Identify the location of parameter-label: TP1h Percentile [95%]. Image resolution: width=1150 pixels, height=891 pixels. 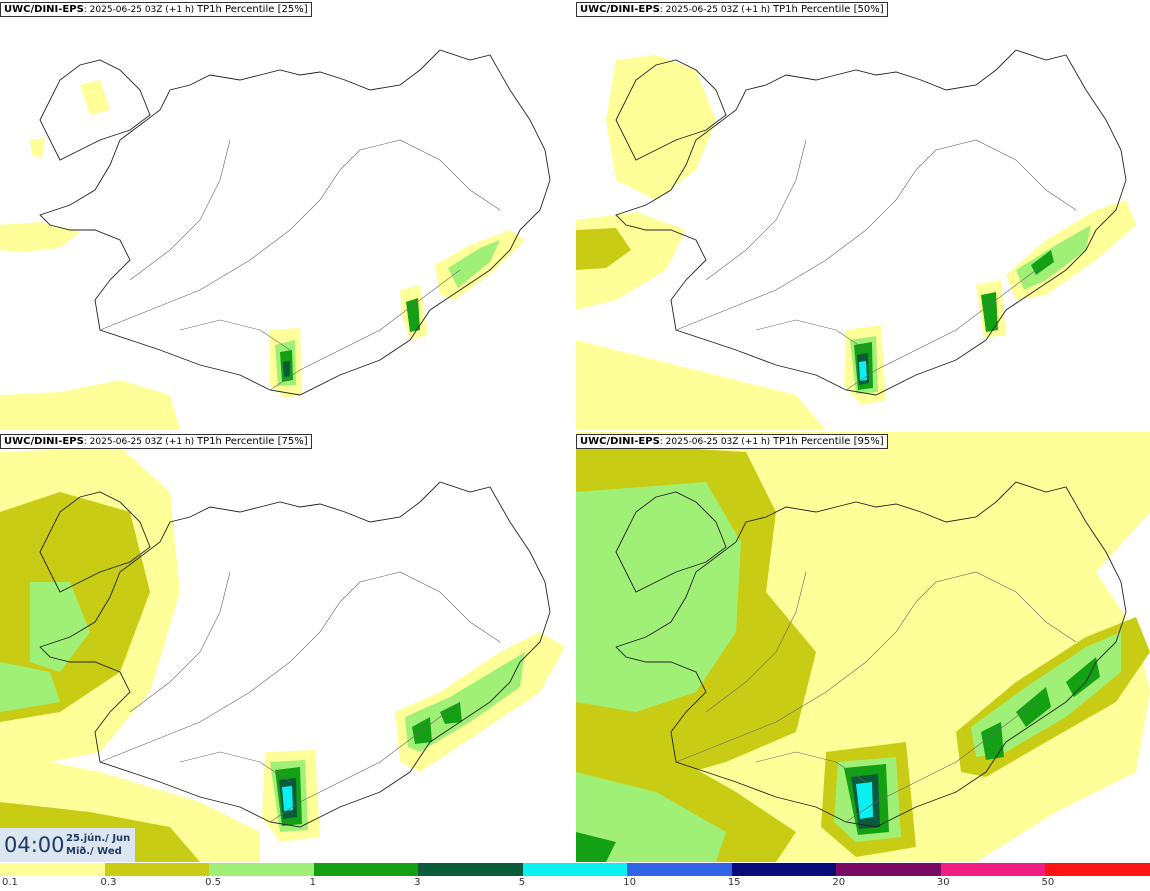
(828, 441).